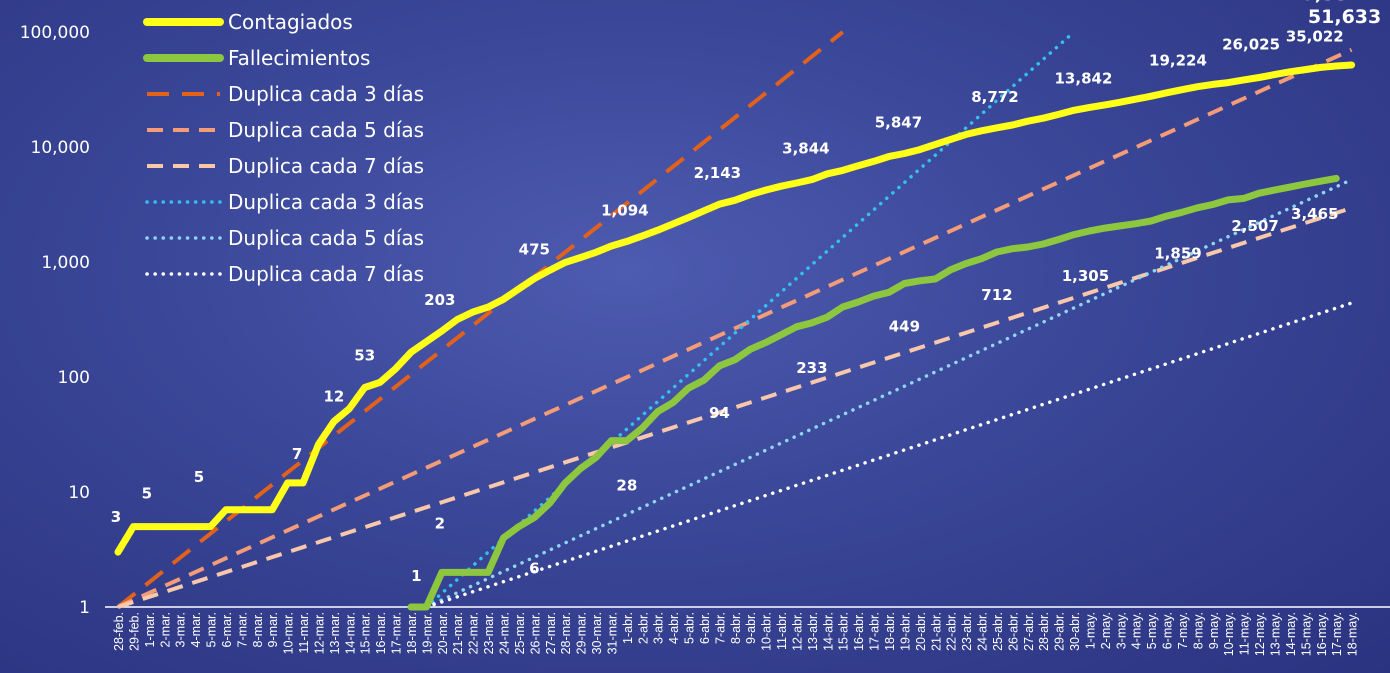  What do you see at coordinates (489, 633) in the screenshot?
I see `x-tick-label: 23-mar.` at bounding box center [489, 633].